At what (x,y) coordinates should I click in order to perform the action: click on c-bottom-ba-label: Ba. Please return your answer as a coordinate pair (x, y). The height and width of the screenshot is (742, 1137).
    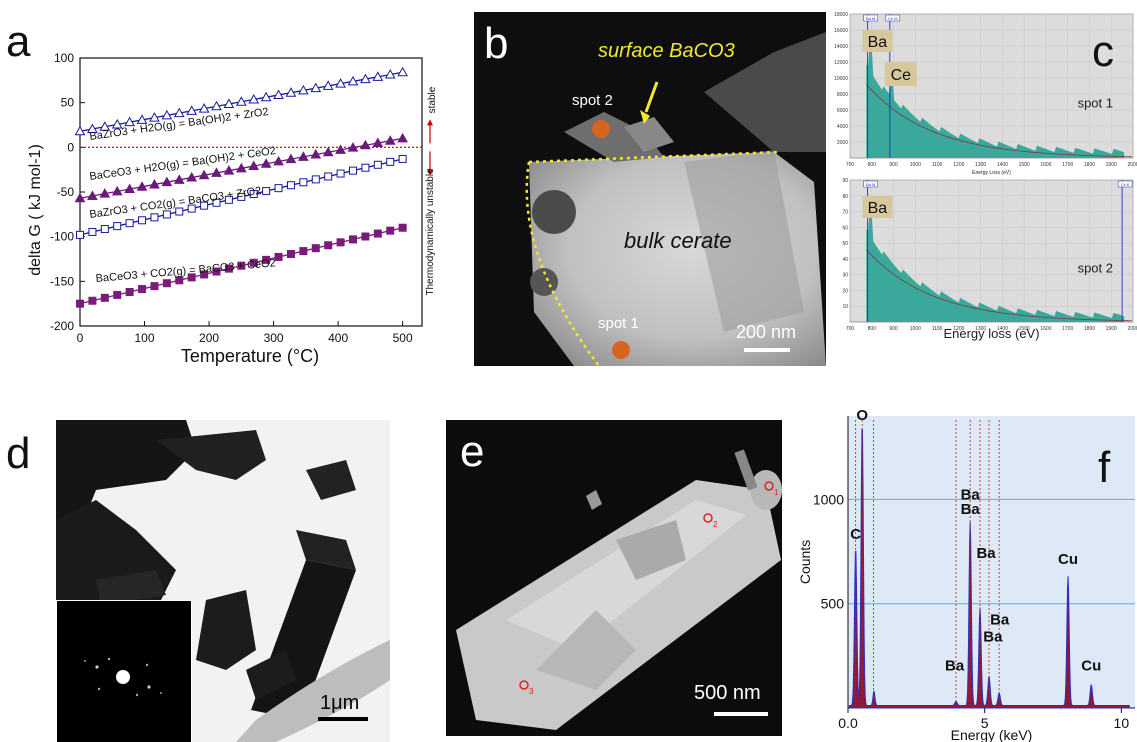
    Looking at the image, I should click on (878, 208).